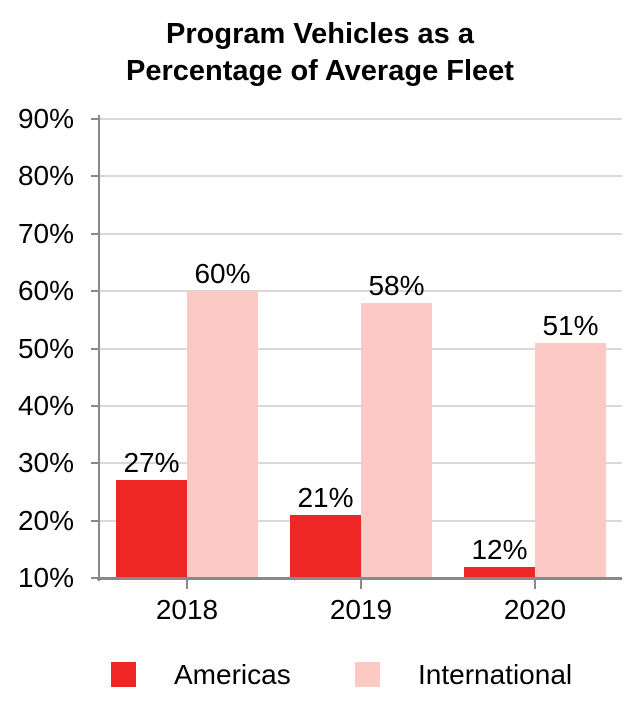  What do you see at coordinates (222, 434) in the screenshot?
I see `bar-international-2018` at bounding box center [222, 434].